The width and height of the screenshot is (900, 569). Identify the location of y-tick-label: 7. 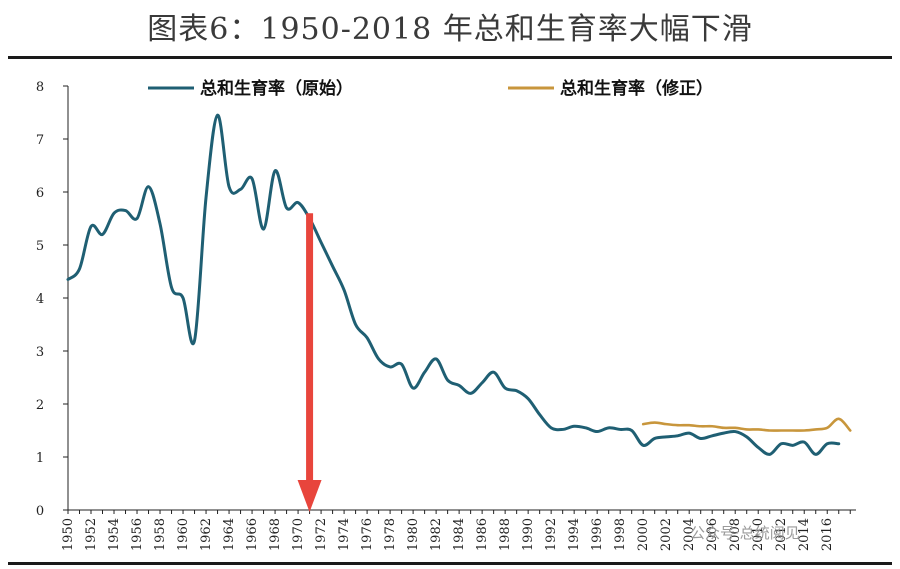
(40, 140).